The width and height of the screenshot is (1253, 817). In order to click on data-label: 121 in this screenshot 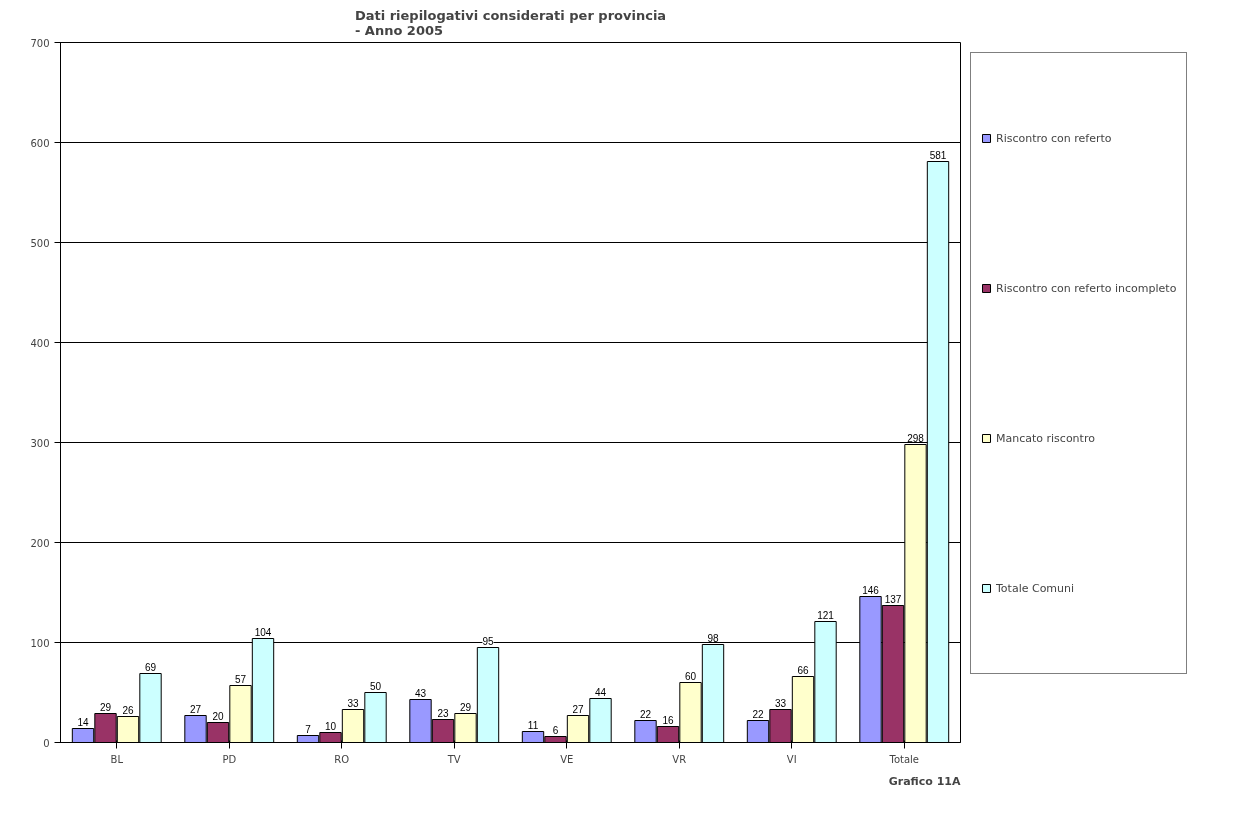, I will do `click(826, 615)`.